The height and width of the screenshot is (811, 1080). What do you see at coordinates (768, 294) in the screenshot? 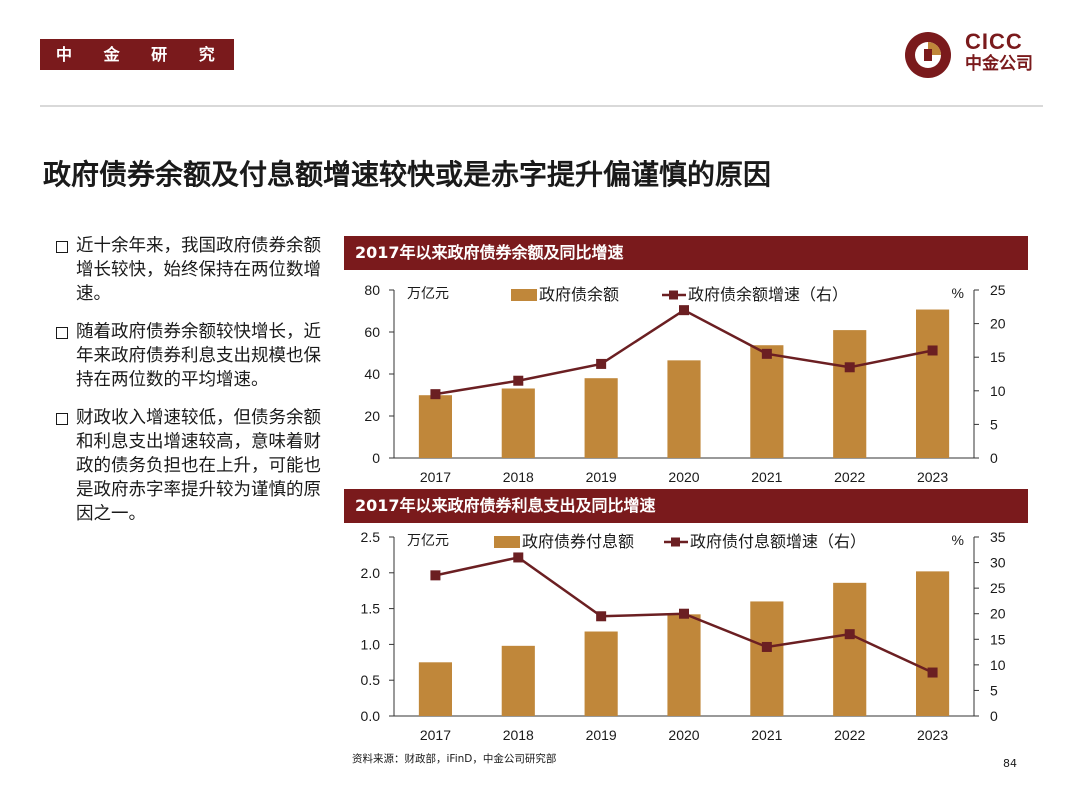
I see `legend-line-label: 政府债余额增速（右）` at bounding box center [768, 294].